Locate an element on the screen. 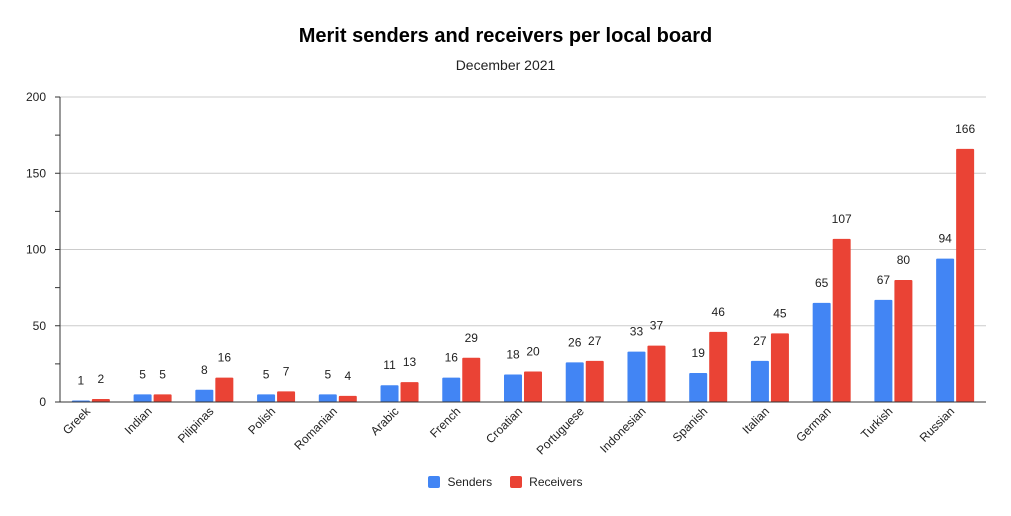  x-tick-label: Romanian is located at coordinates (315, 428).